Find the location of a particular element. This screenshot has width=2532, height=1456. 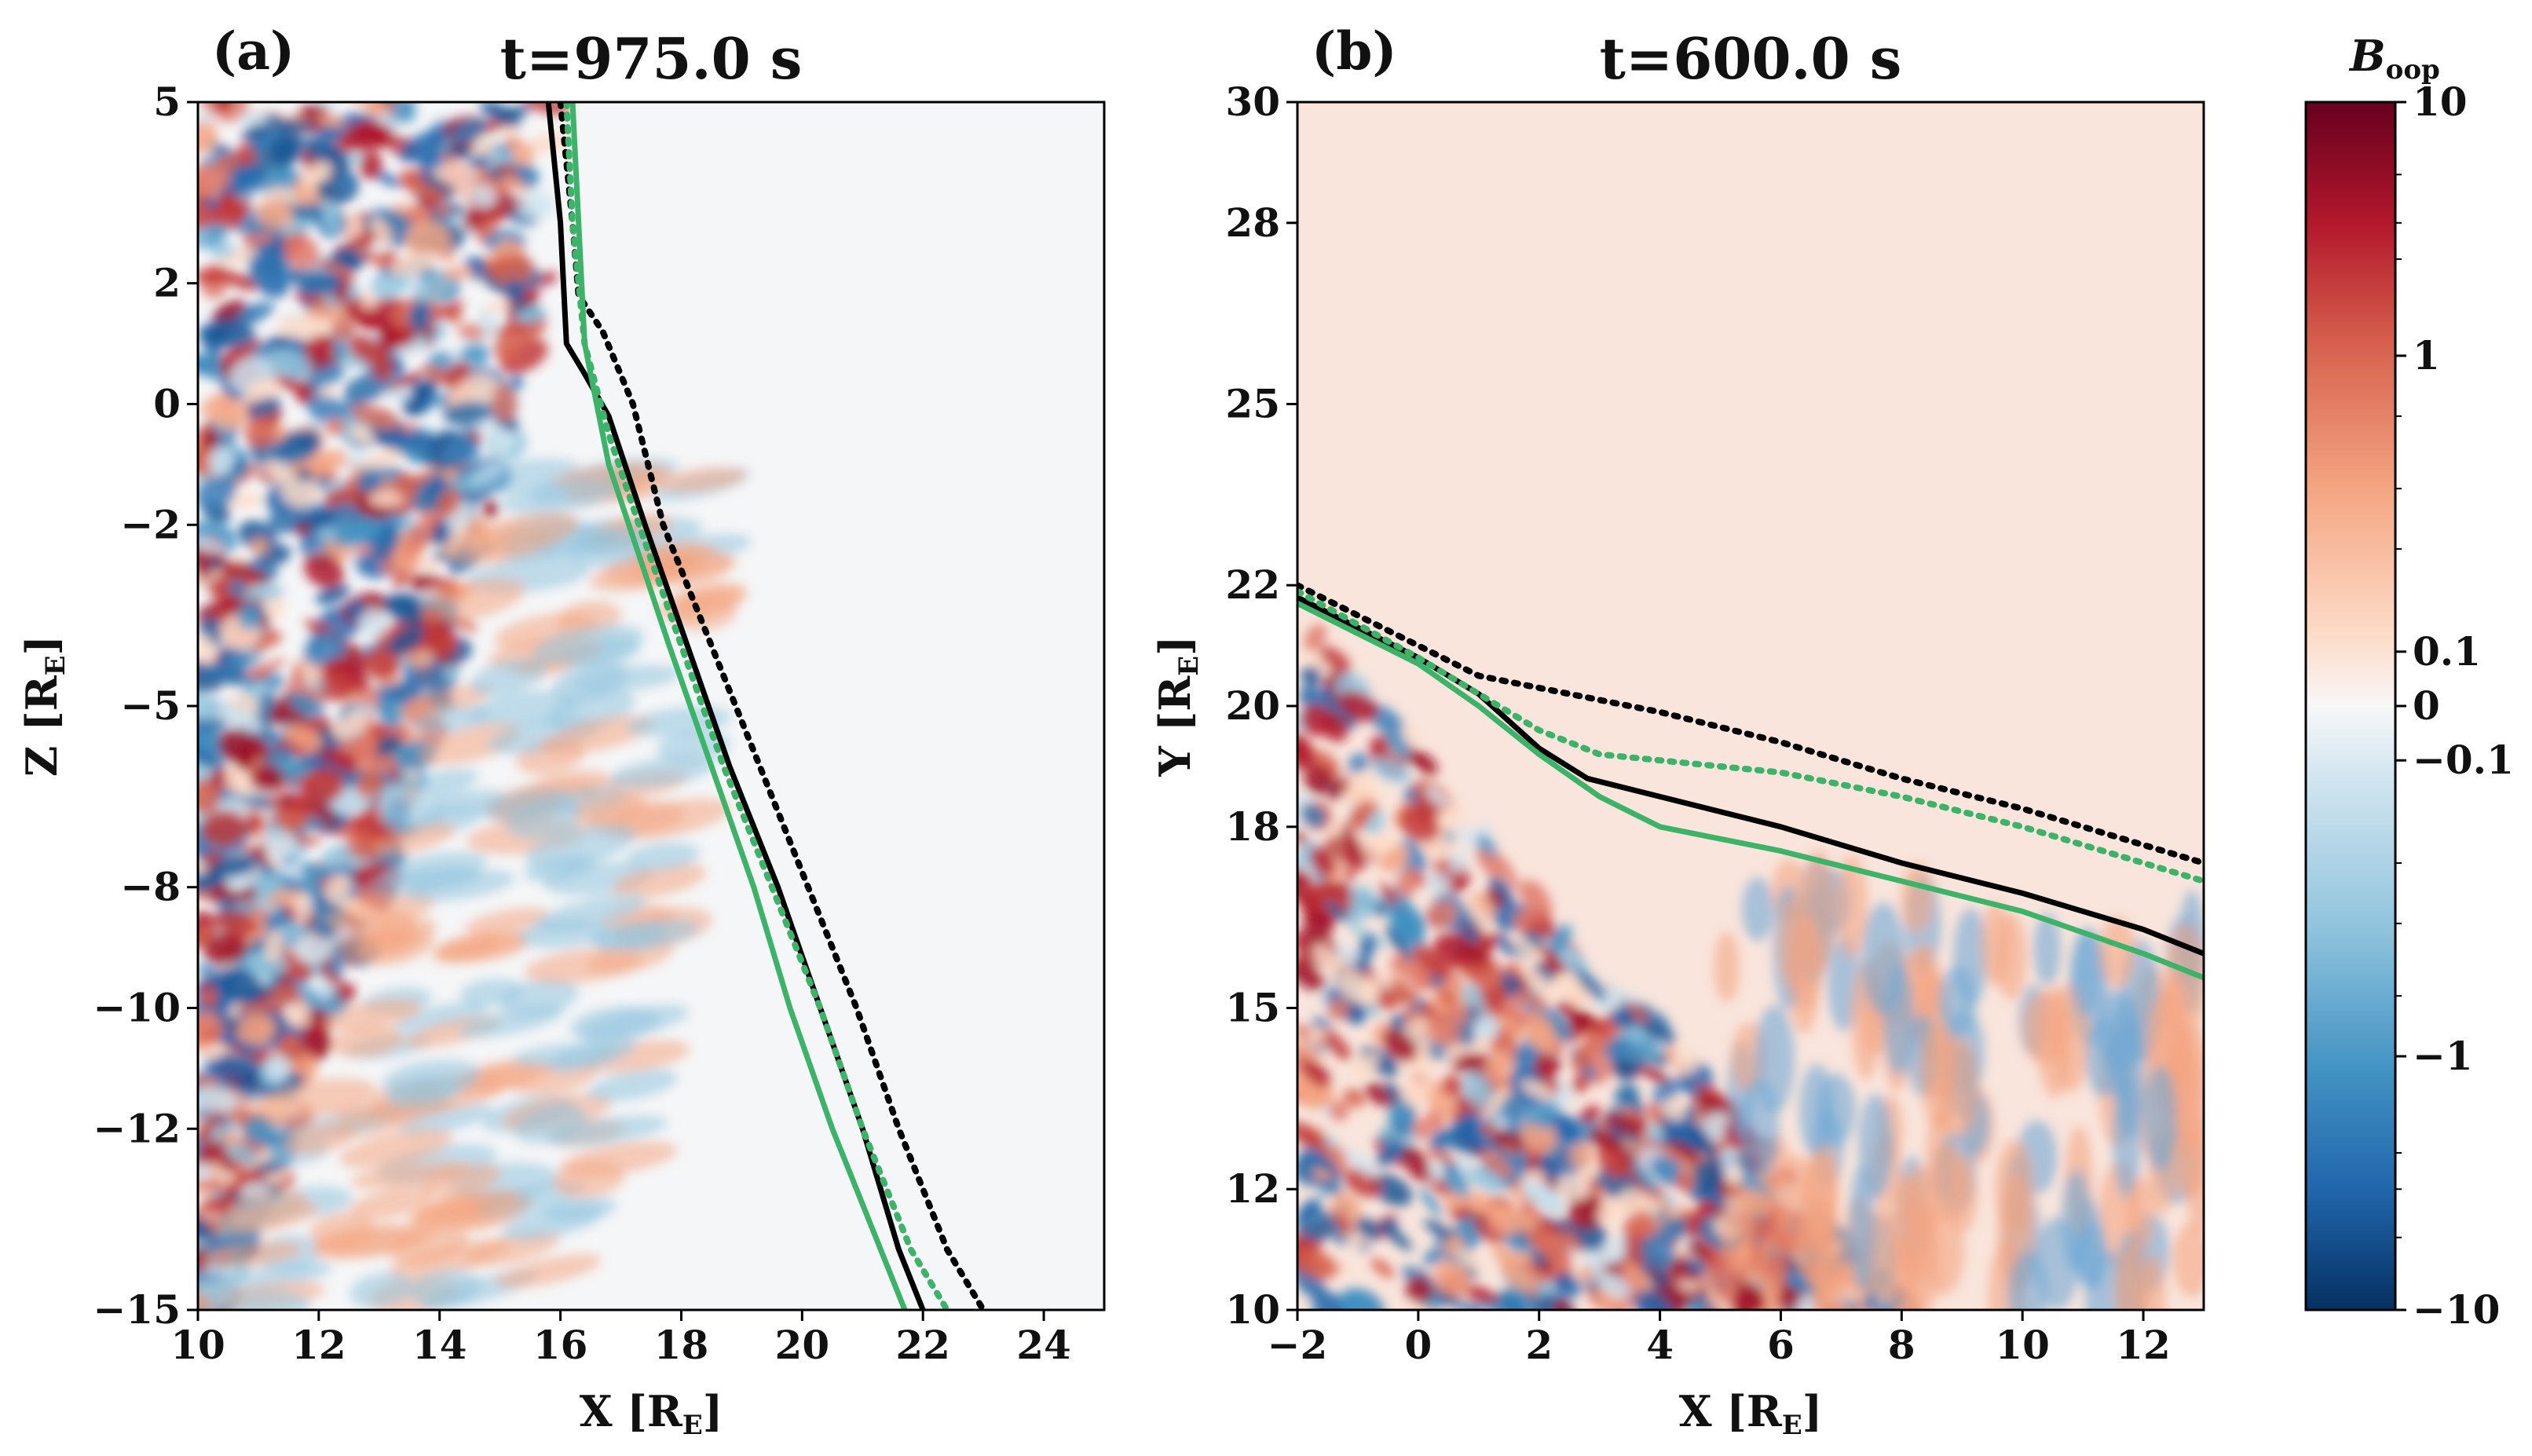

colorbar-tick-label: 0 is located at coordinates (2426, 705).